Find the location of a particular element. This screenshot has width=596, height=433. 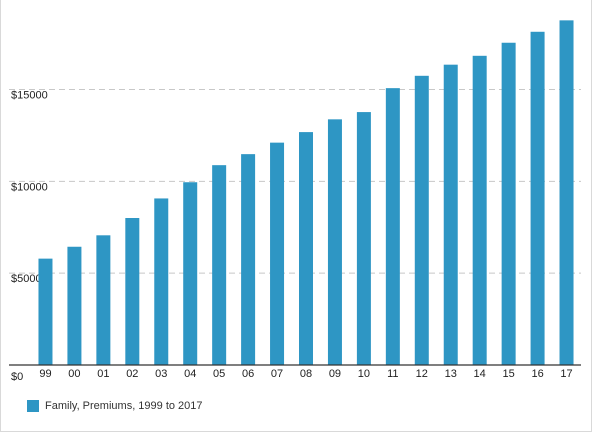

legend-label: Family, Premiums, 1999 to 2017 is located at coordinates (124, 406).